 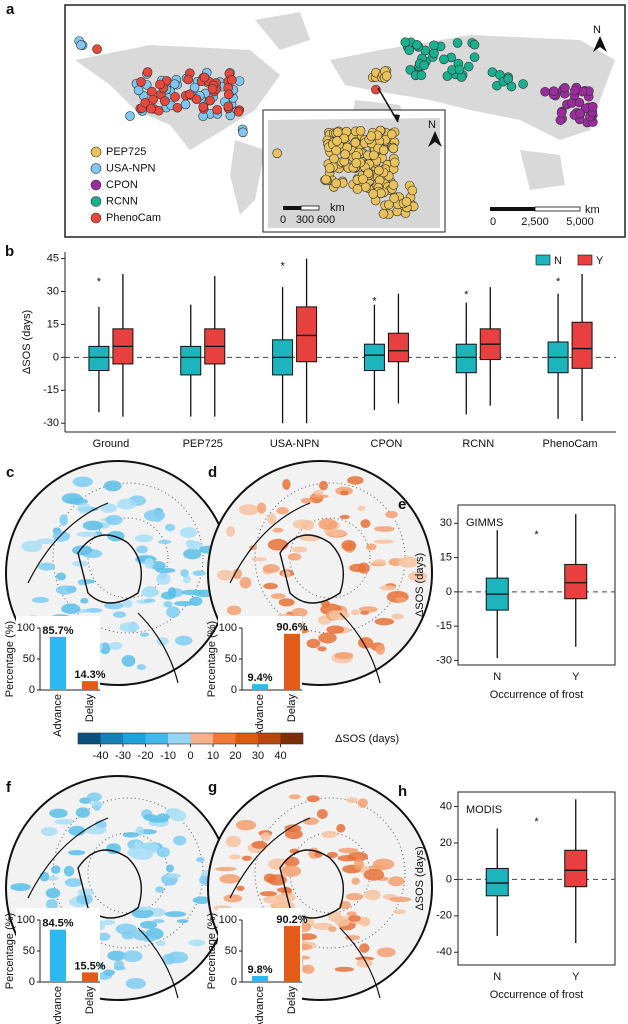 What do you see at coordinates (535, 222) in the screenshot?
I see `scale-label: 2,500` at bounding box center [535, 222].